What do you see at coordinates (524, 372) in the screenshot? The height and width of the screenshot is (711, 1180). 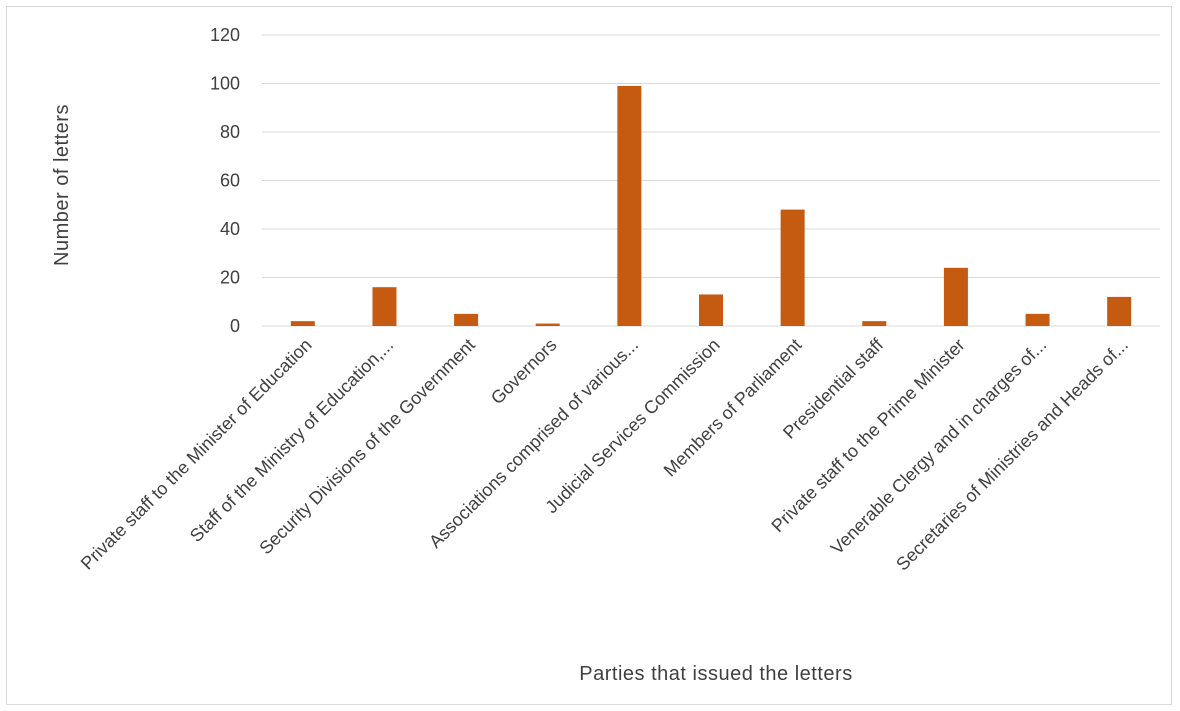 I see `x-tick-label: Governors` at bounding box center [524, 372].